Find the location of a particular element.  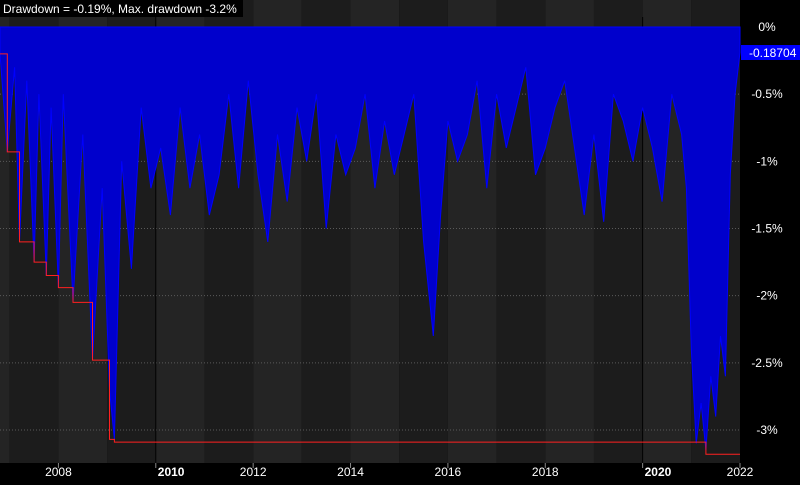

x-tick-label: 2010 is located at coordinates (171, 472).